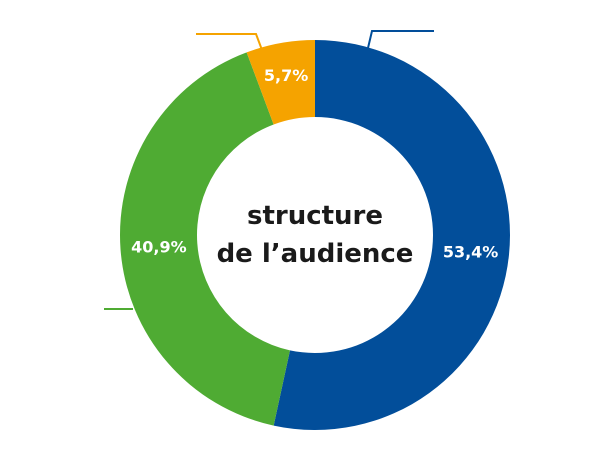 This screenshot has height=450, width=600. Describe the element at coordinates (159, 246) in the screenshot. I see `slice-label-2: 40,9%` at that location.